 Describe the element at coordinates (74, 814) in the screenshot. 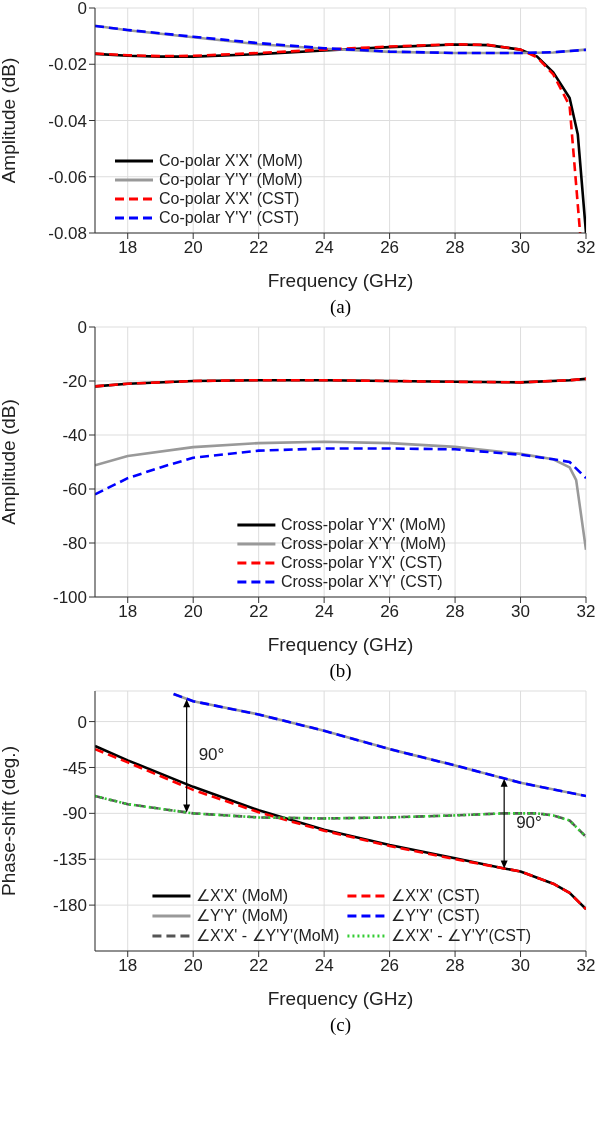

I see `y-tick-label: -90` at that location.